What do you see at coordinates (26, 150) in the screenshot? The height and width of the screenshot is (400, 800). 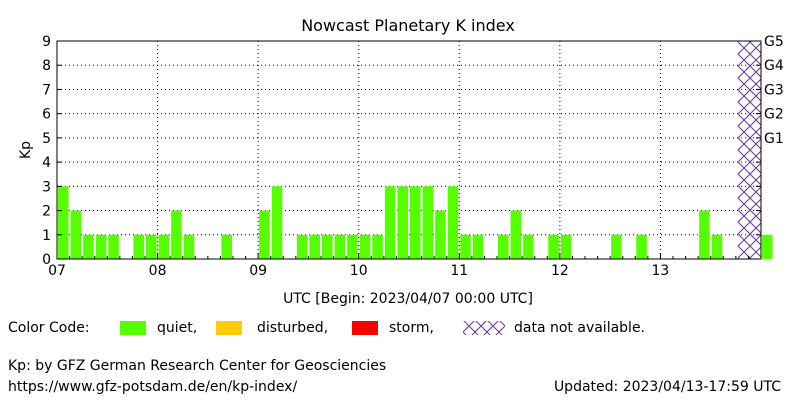 I see `y-axis-label: Kp` at bounding box center [26, 150].